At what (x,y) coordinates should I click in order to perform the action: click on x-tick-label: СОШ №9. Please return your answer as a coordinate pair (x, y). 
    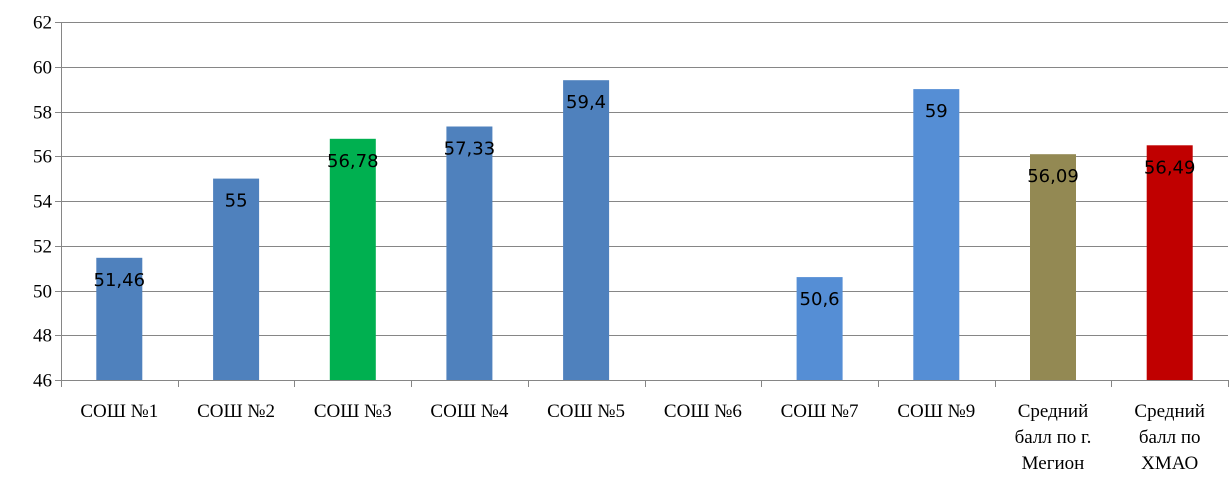
    Looking at the image, I should click on (936, 411).